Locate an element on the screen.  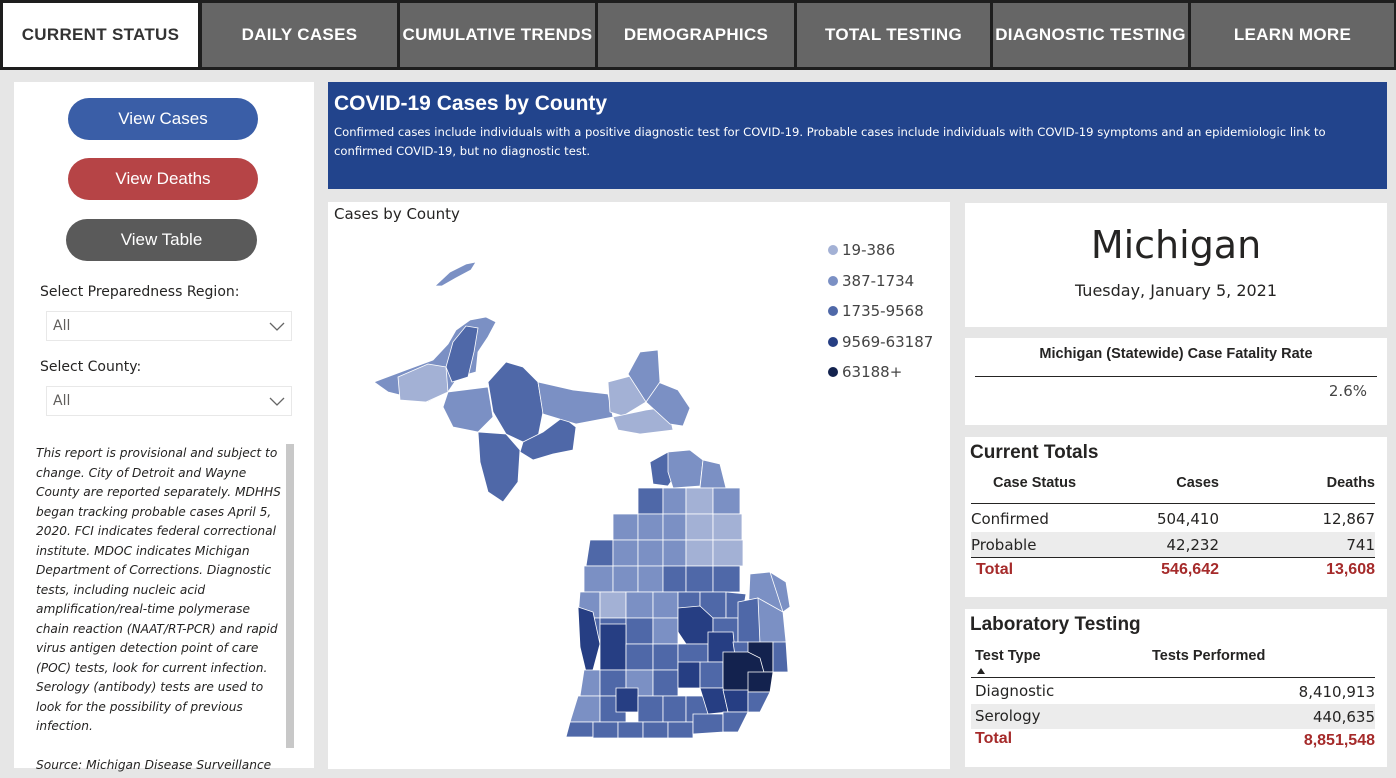
row-status: Probable is located at coordinates (1004, 545).